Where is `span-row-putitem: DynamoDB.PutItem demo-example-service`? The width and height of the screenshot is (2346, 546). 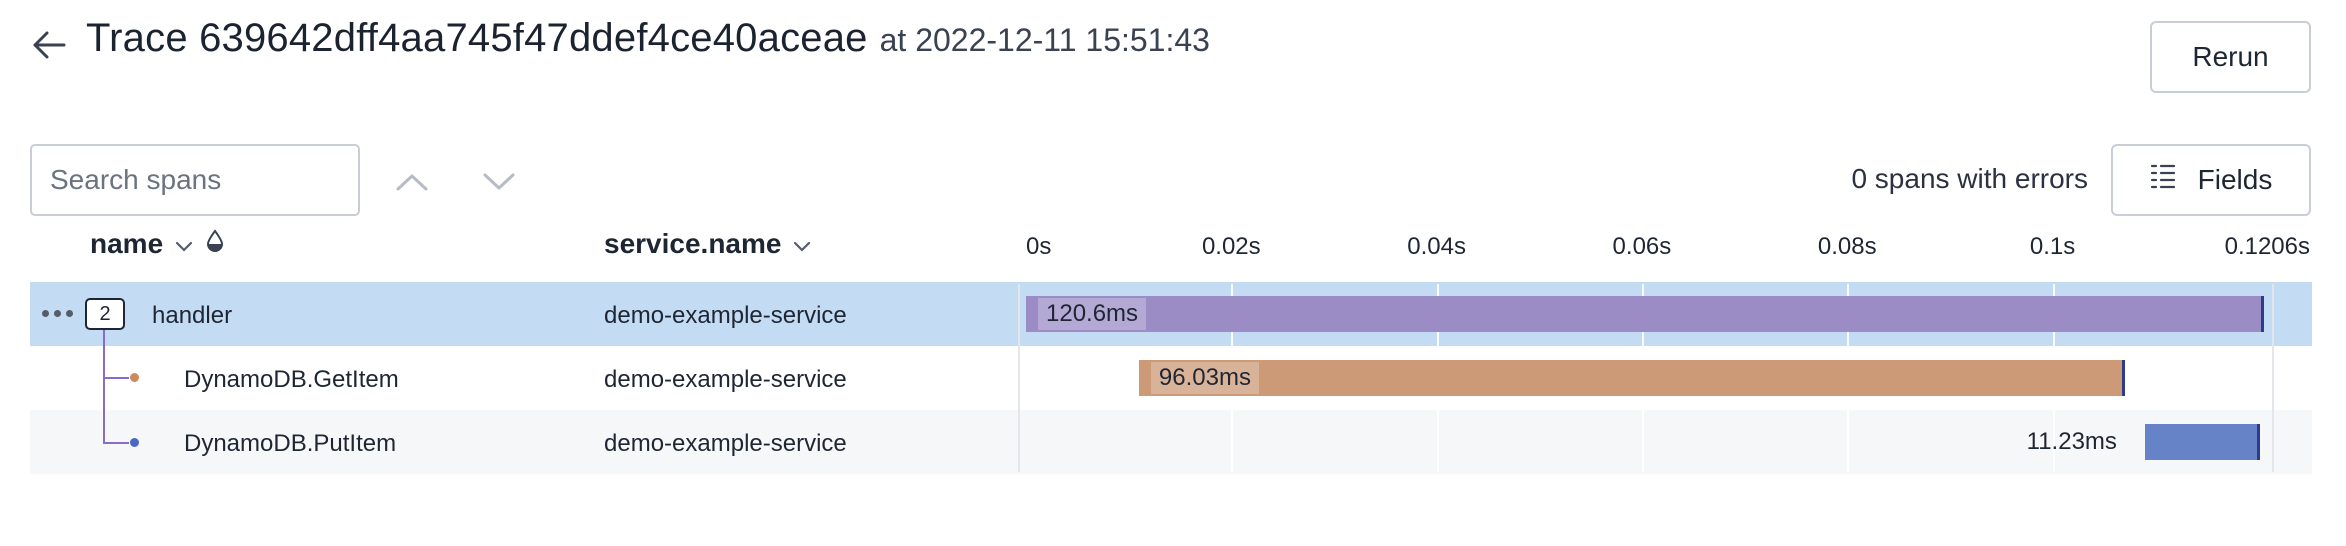
span-row-putitem: DynamoDB.PutItem demo-example-service is located at coordinates (1171, 442).